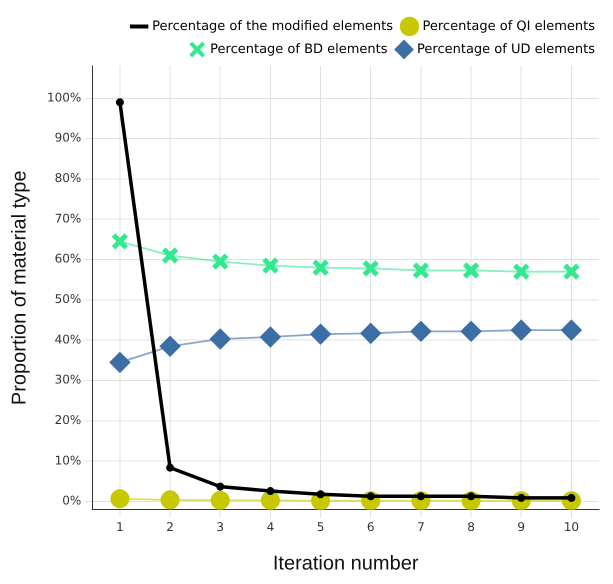 Image resolution: width=613 pixels, height=584 pixels. I want to click on y-tick-label: 90%, so click(68, 137).